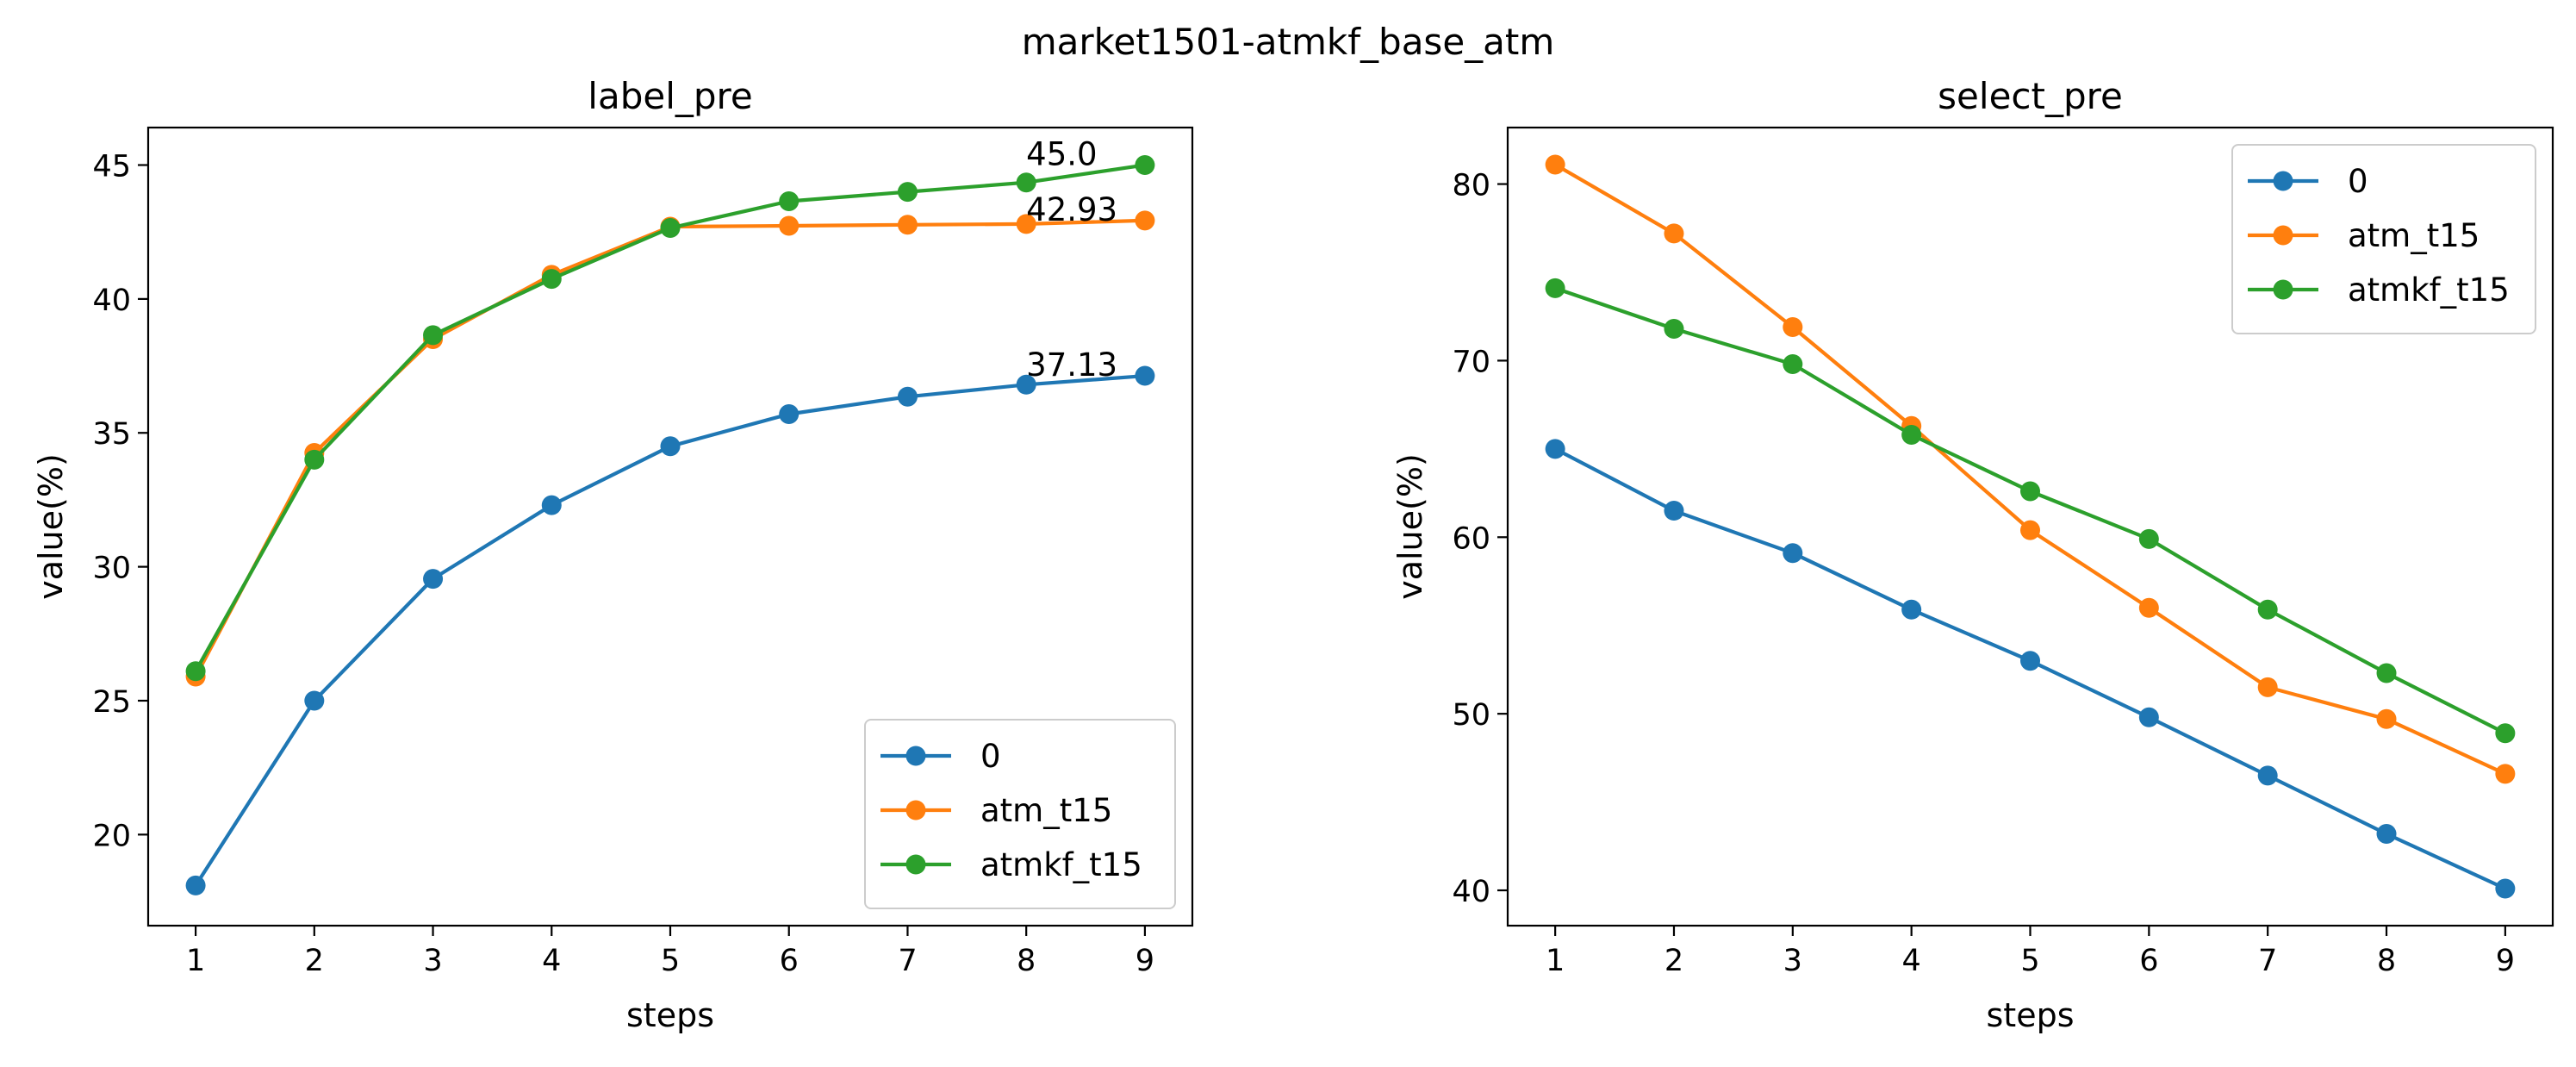  Describe the element at coordinates (1471, 538) in the screenshot. I see `chart-1-ytick-label: 60` at that location.